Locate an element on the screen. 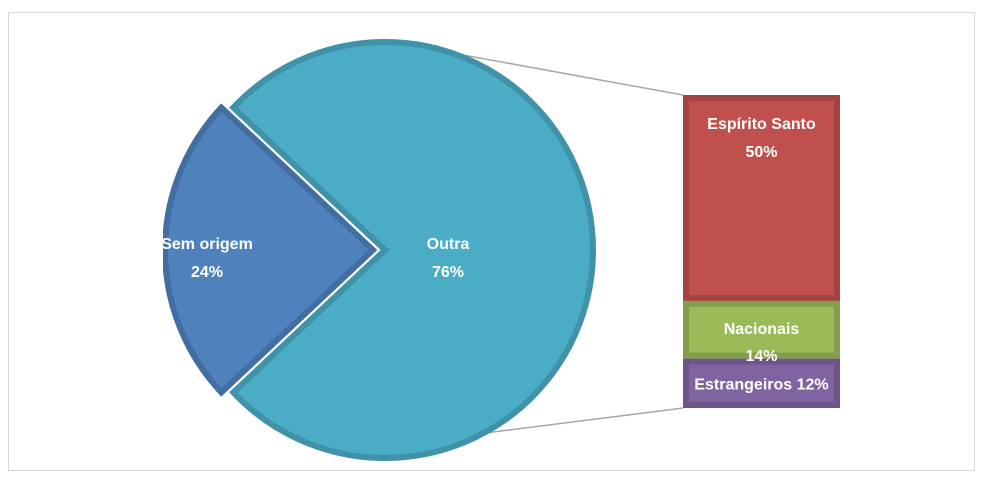 The width and height of the screenshot is (983, 479). data-label: Estrangeiros 12% is located at coordinates (761, 385).